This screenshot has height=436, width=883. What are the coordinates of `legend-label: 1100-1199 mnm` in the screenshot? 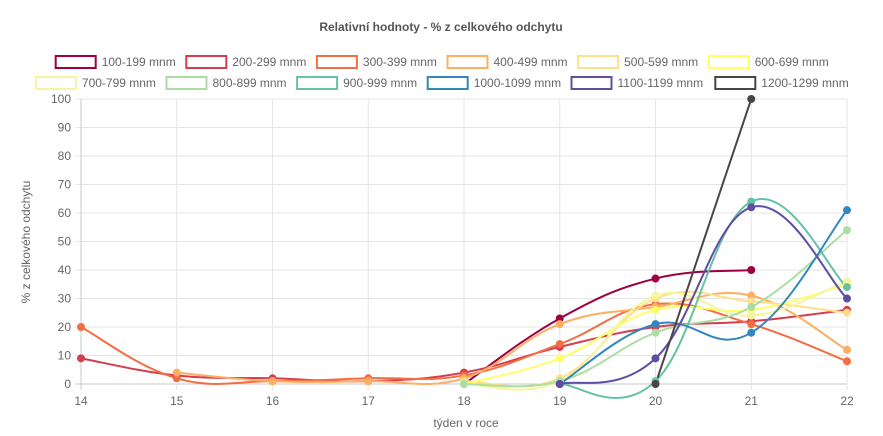 It's located at (661, 83).